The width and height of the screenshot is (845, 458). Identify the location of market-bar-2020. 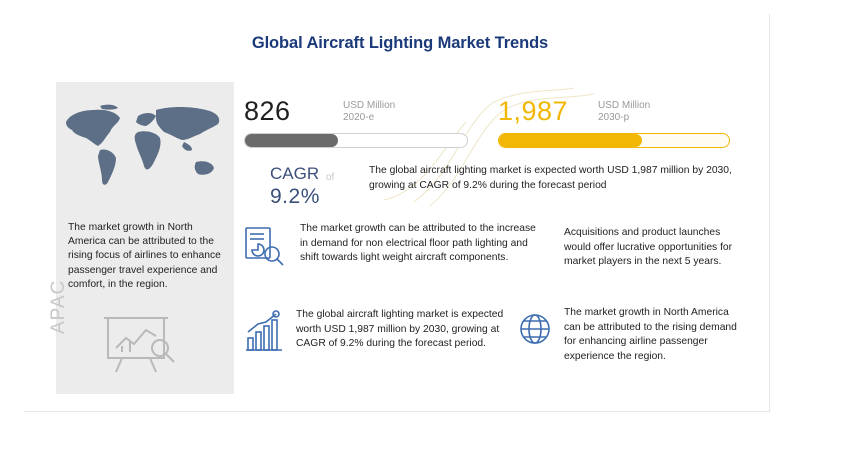
(356, 140).